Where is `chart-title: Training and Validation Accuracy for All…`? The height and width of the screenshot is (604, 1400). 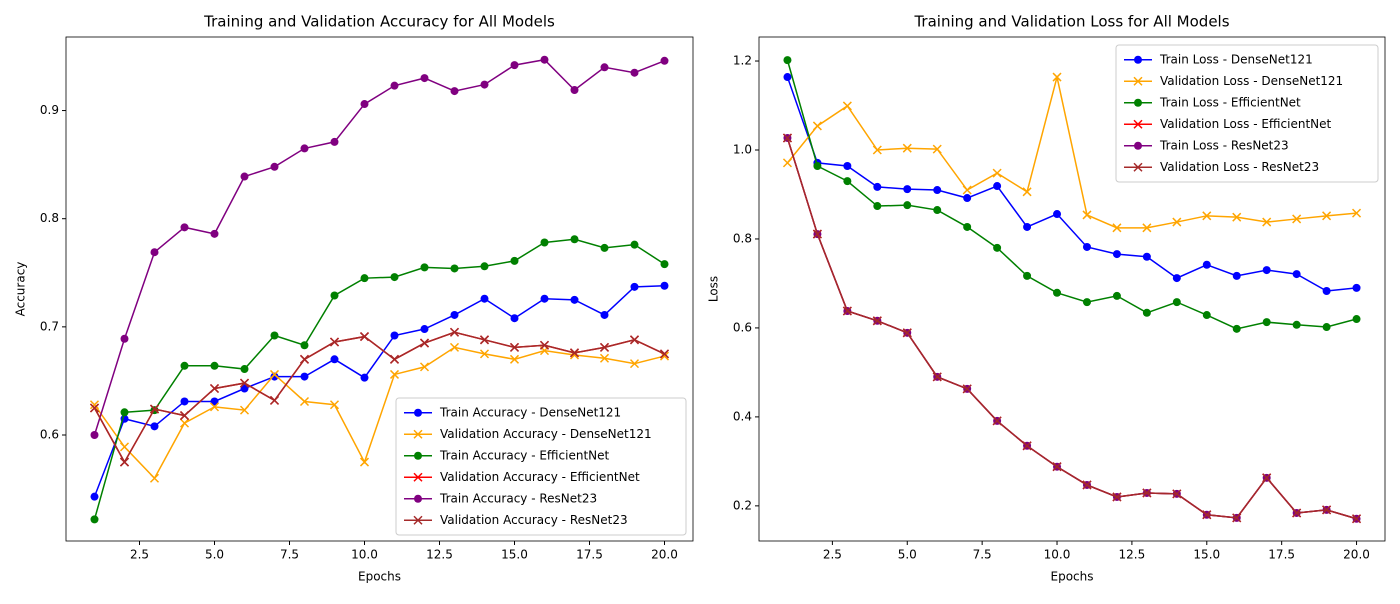 chart-title: Training and Validation Accuracy for All… is located at coordinates (379, 22).